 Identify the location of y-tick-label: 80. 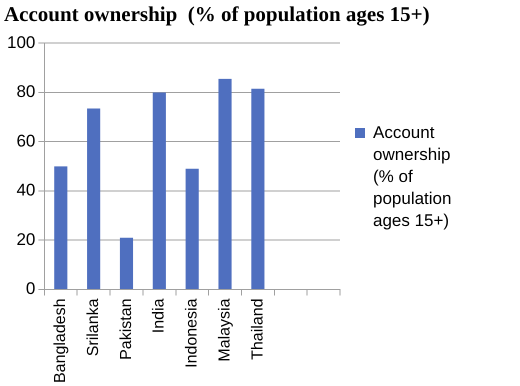
(26, 92).